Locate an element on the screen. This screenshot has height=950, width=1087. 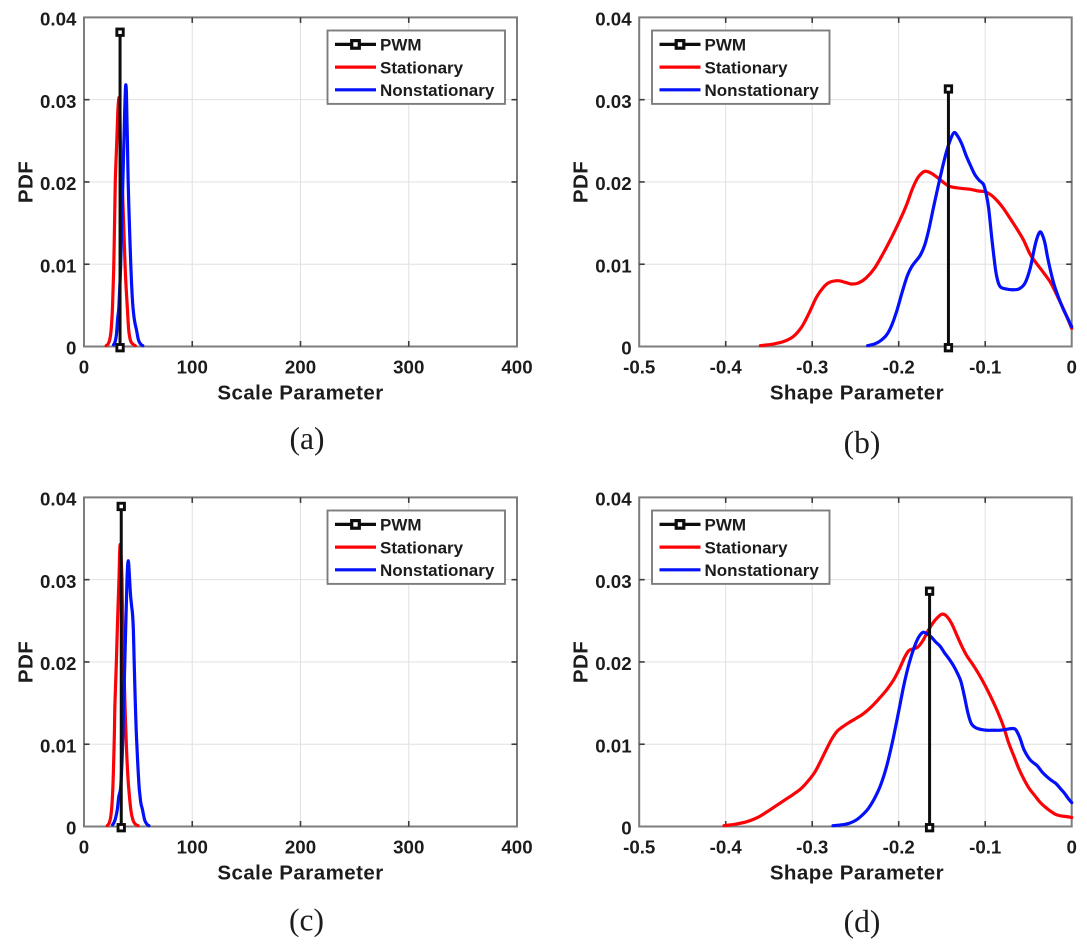
svg-text: (d) is located at coordinates (862, 921).